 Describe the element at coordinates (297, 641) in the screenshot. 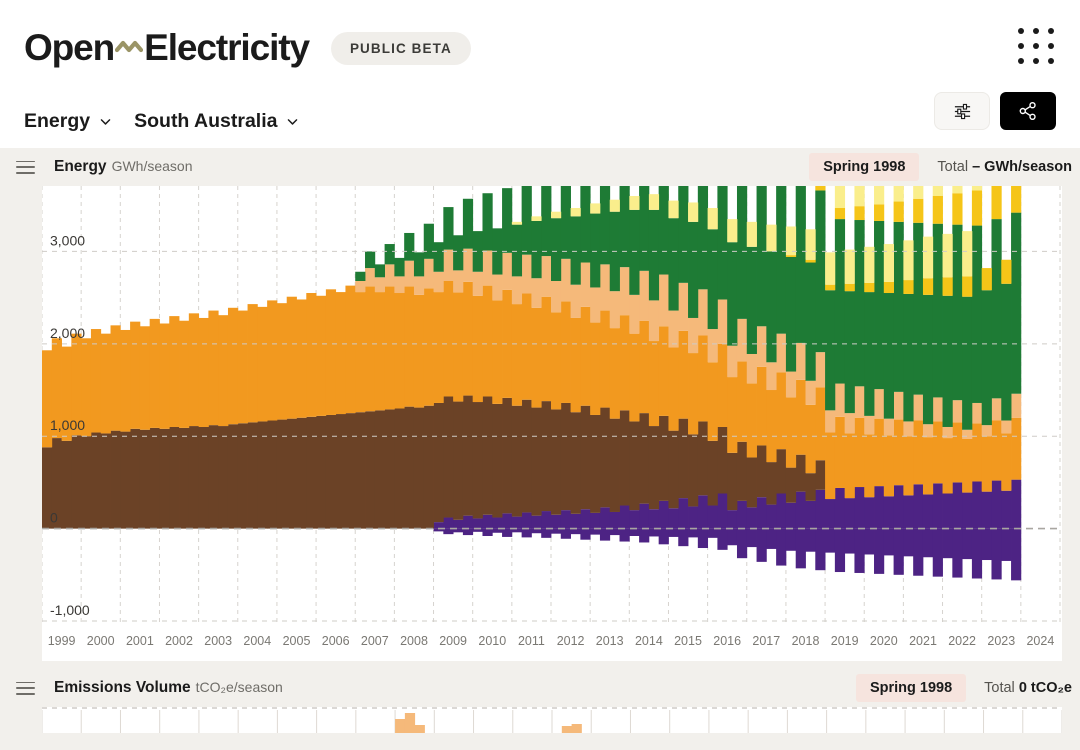

I see `x-axis-tick: 2005` at that location.